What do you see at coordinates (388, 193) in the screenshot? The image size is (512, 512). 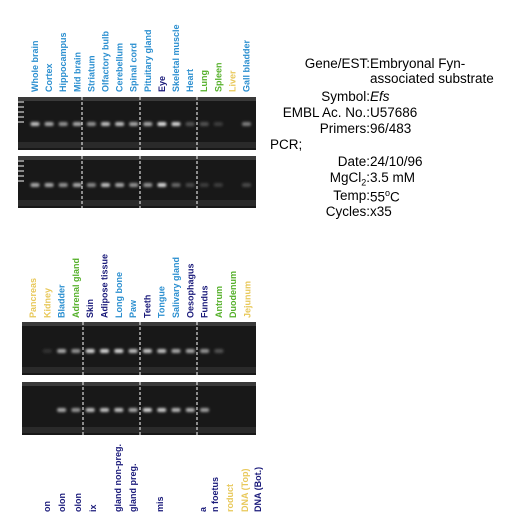 I see `superscript: o` at bounding box center [388, 193].